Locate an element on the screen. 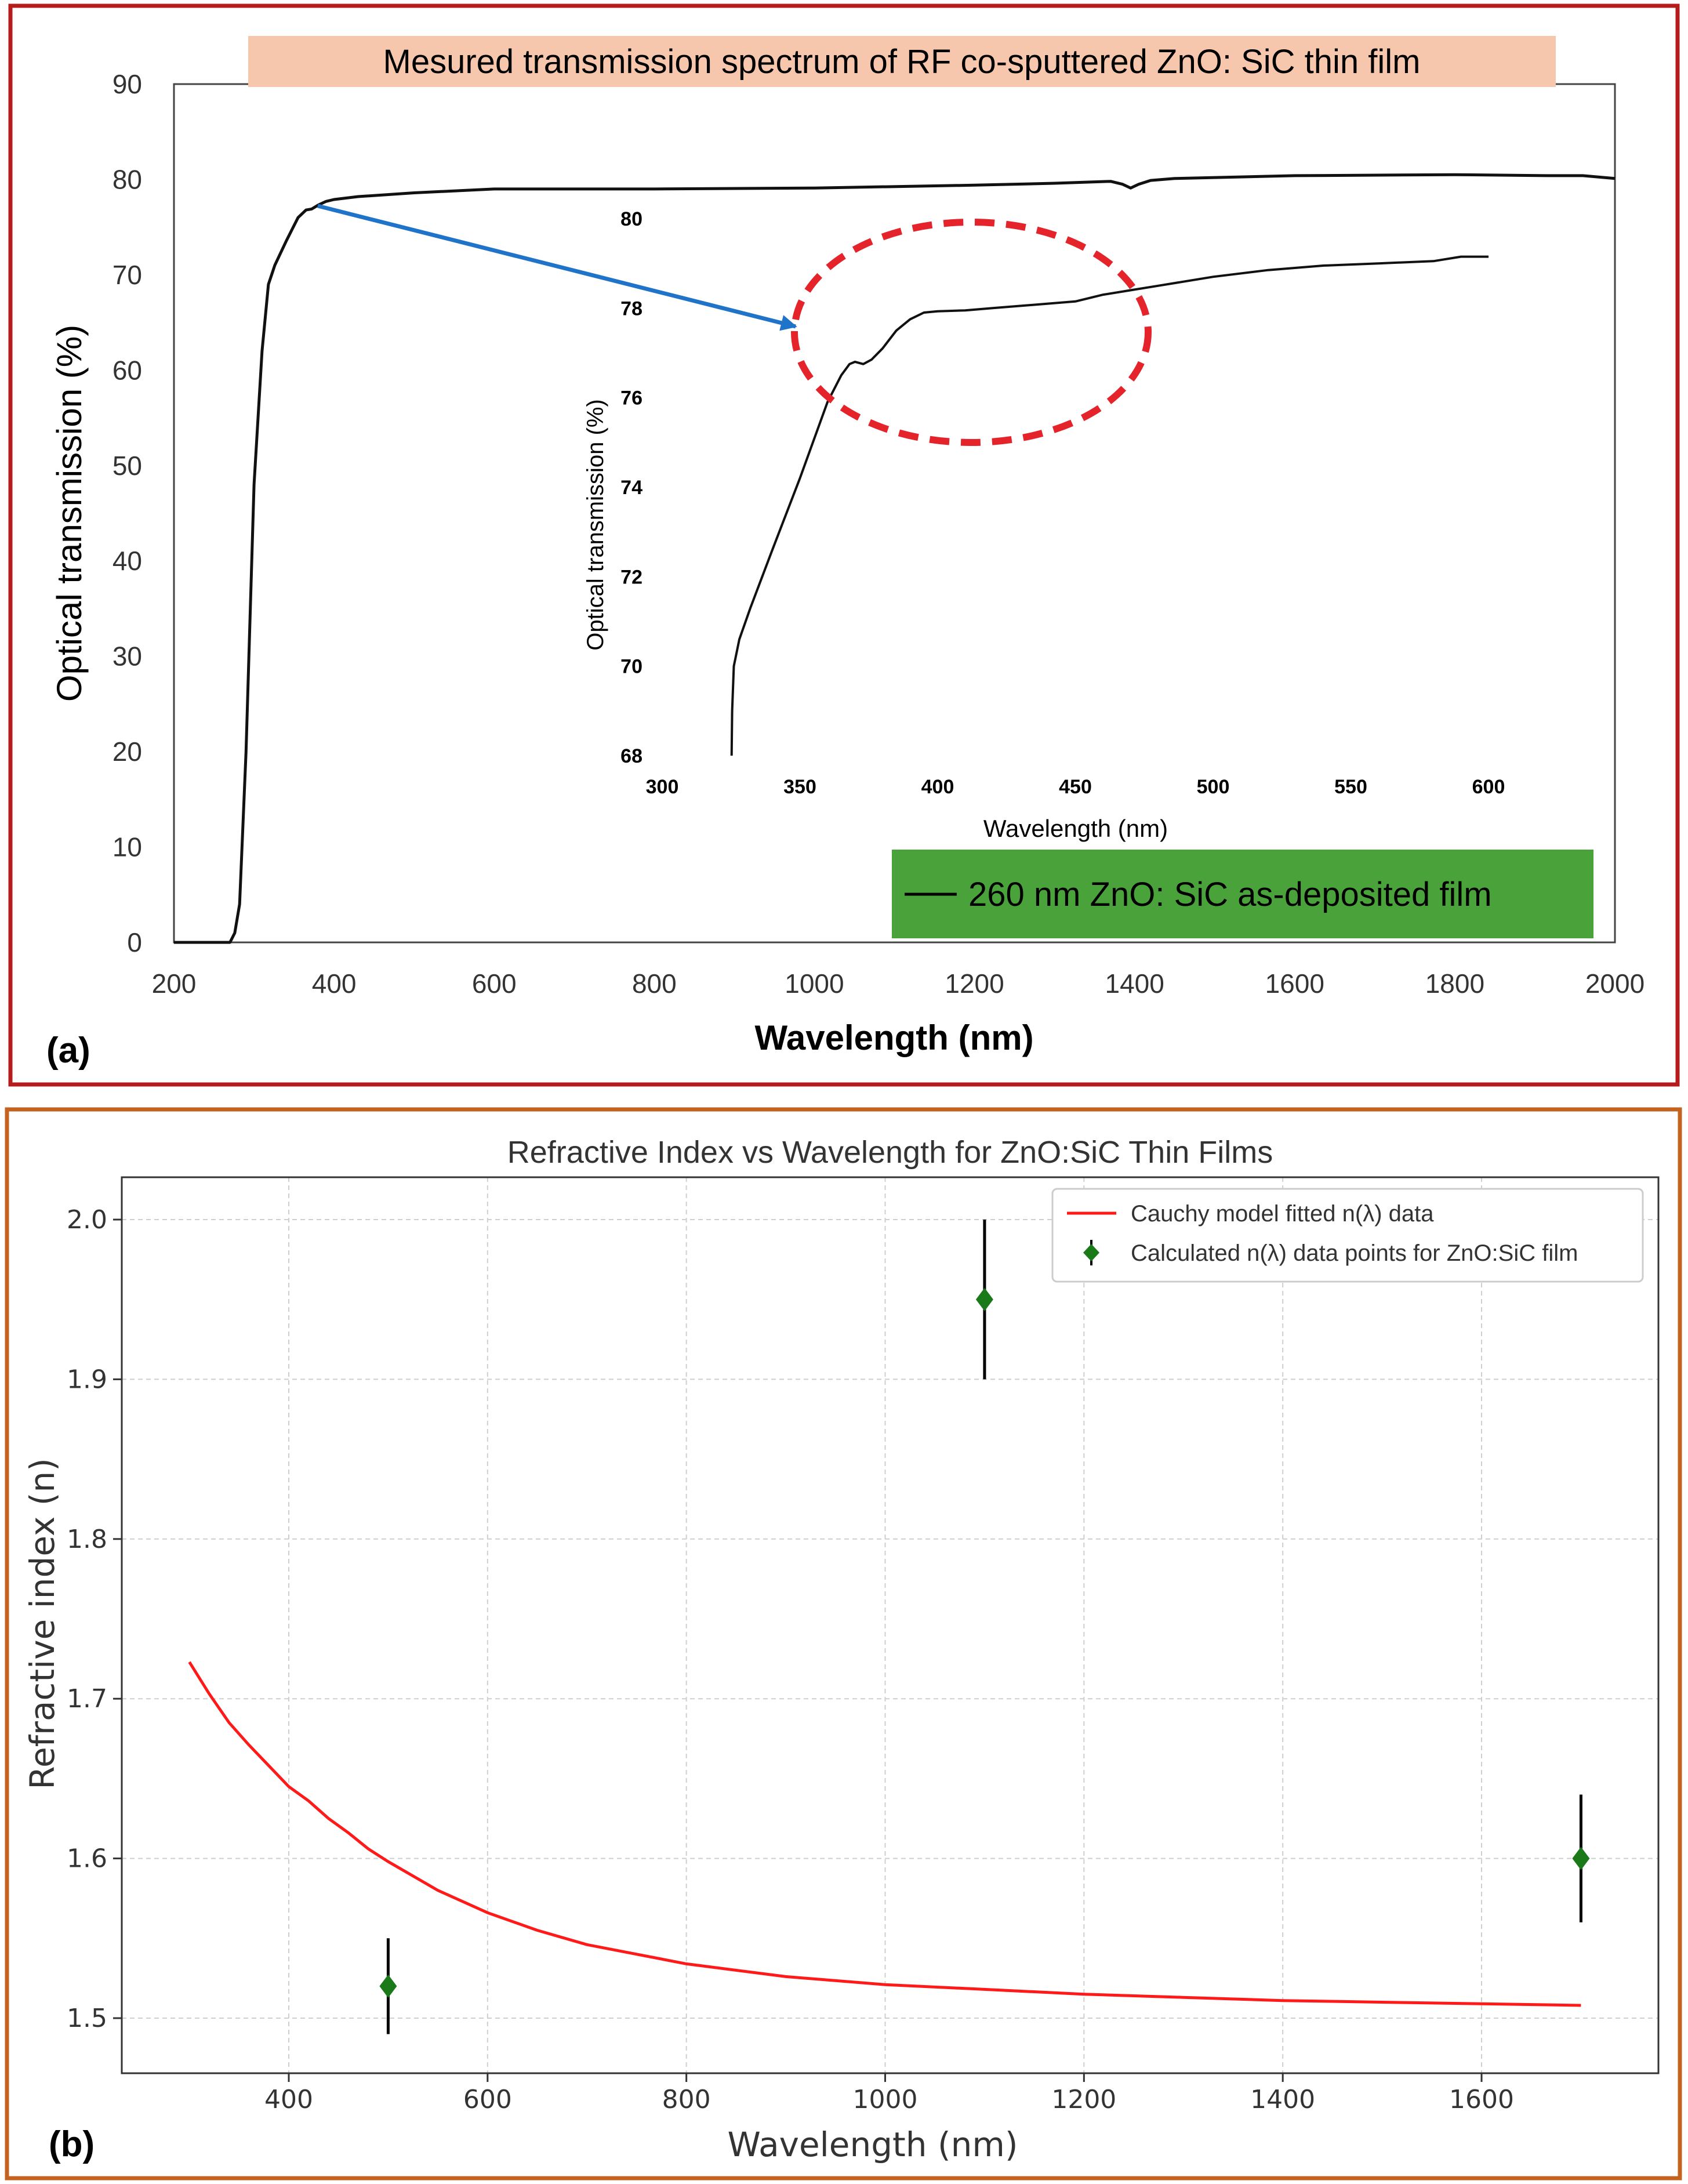 This screenshot has width=1688, height=2184. main-y-tick-label: 50 is located at coordinates (127, 466).